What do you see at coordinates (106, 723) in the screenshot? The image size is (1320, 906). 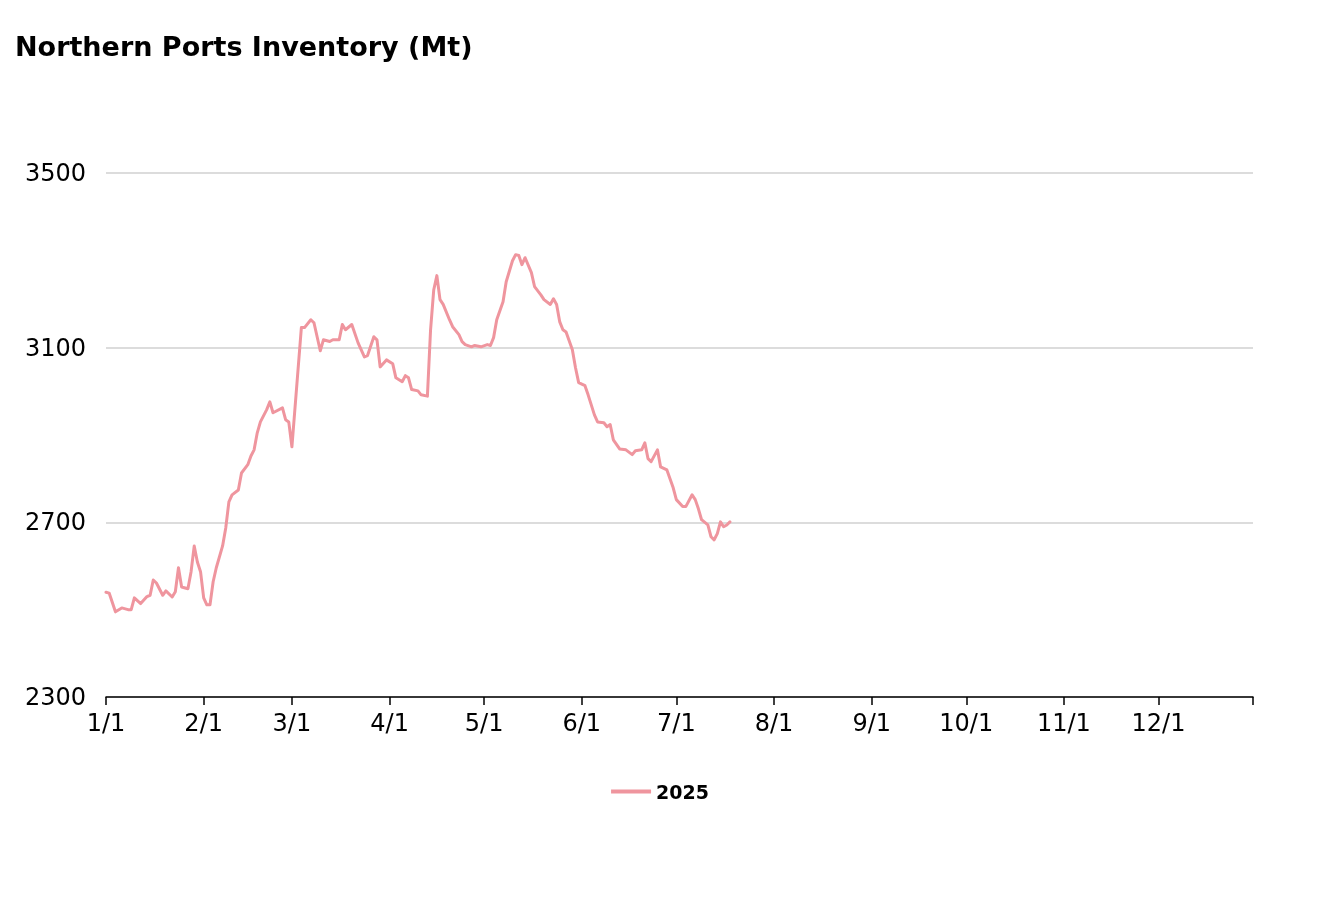 I see `x-tick-label: 1/1` at bounding box center [106, 723].